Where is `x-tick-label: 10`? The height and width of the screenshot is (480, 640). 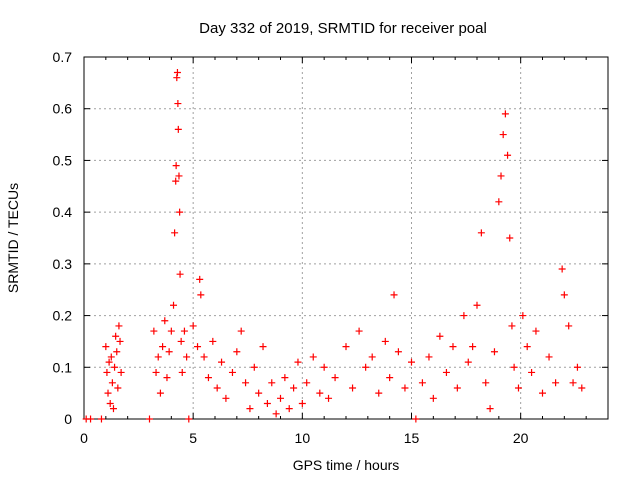
x-tick-label: 10 is located at coordinates (303, 438).